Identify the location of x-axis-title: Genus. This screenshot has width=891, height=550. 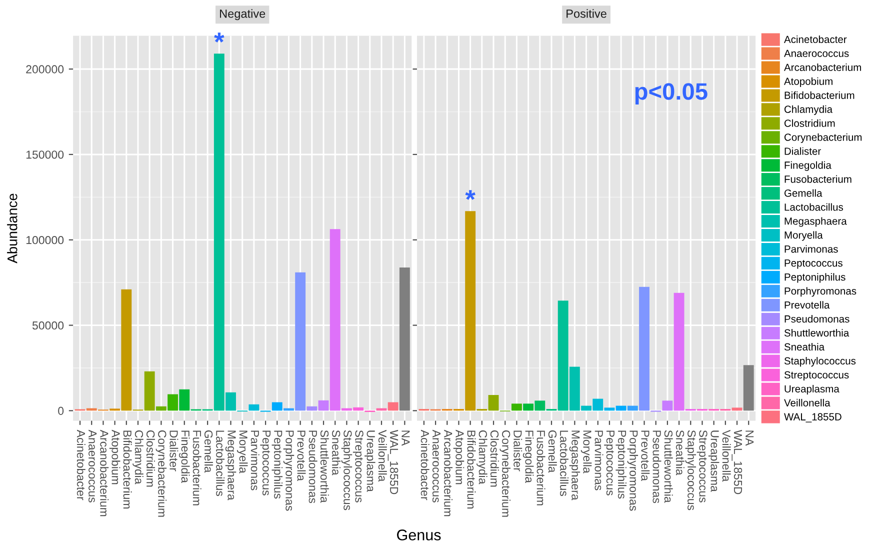
(419, 535).